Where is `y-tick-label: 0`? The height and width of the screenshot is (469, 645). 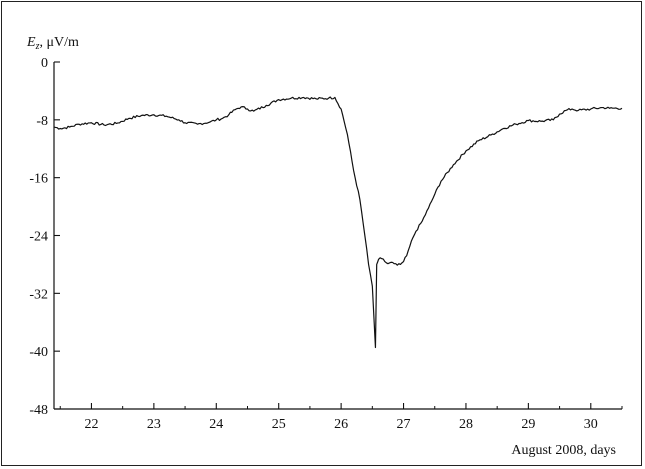 y-tick-label: 0 is located at coordinates (44, 63).